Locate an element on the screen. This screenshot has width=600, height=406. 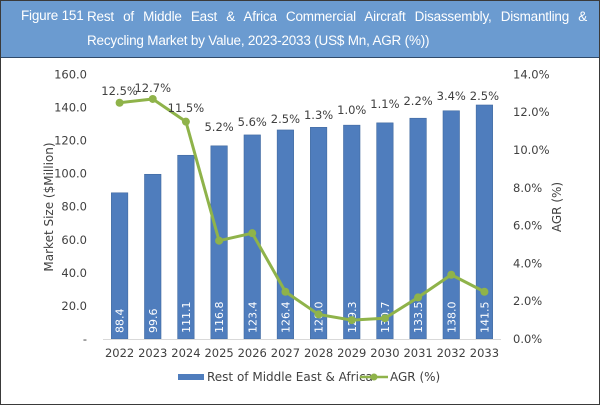
agr-value-label: 5.6% is located at coordinates (252, 122).